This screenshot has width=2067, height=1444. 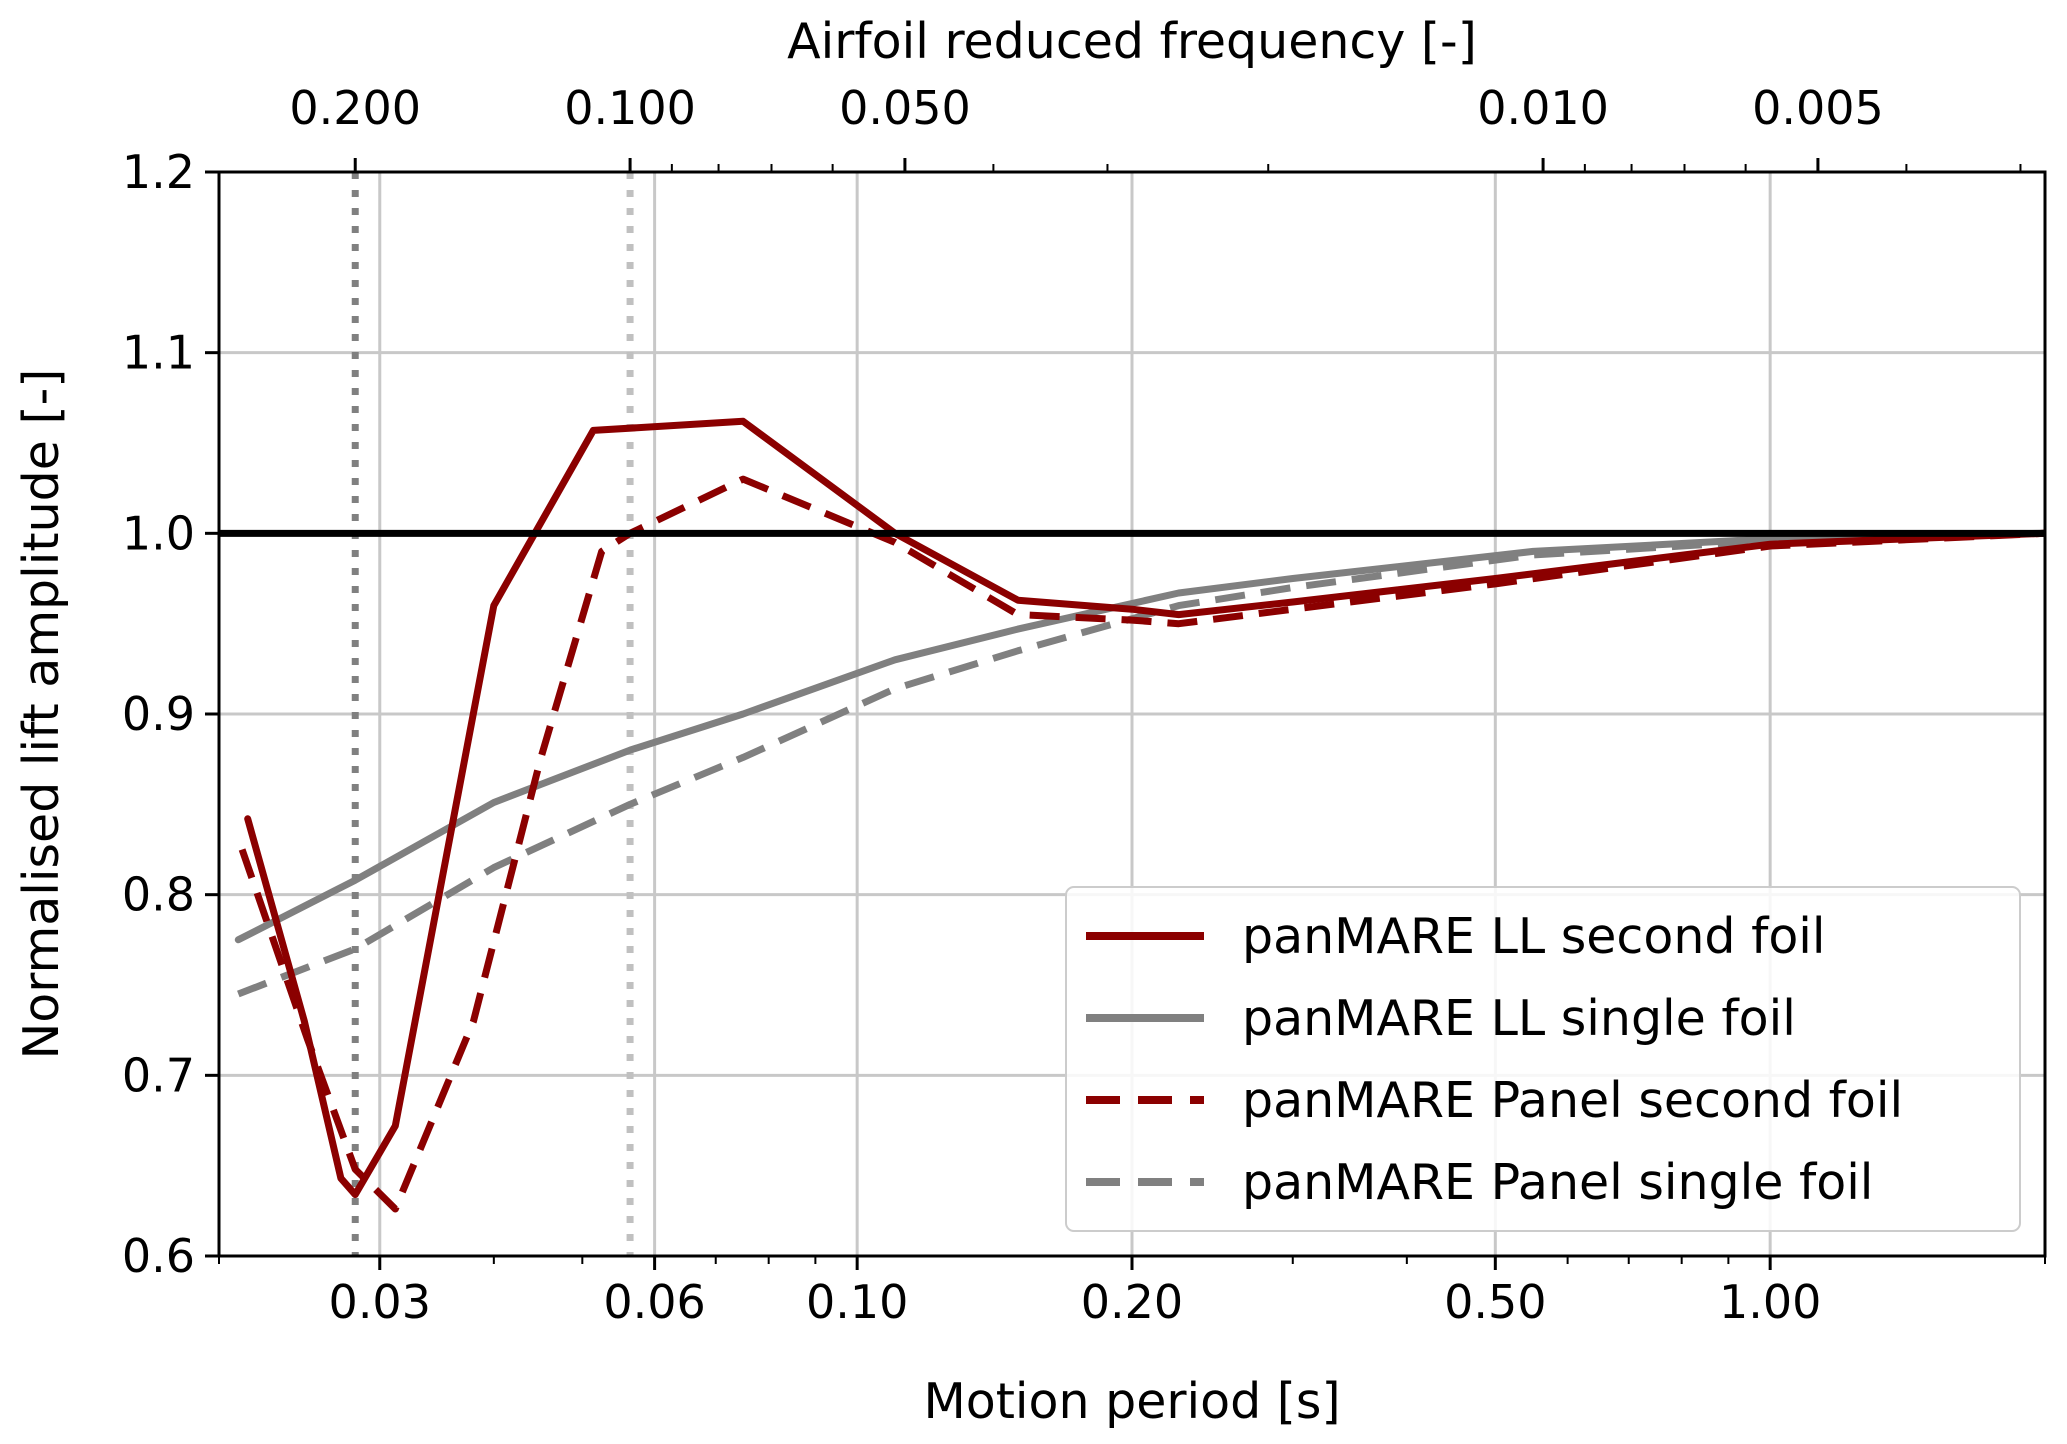 What do you see at coordinates (158, 1256) in the screenshot?
I see `y-tick-label: 0.6` at bounding box center [158, 1256].